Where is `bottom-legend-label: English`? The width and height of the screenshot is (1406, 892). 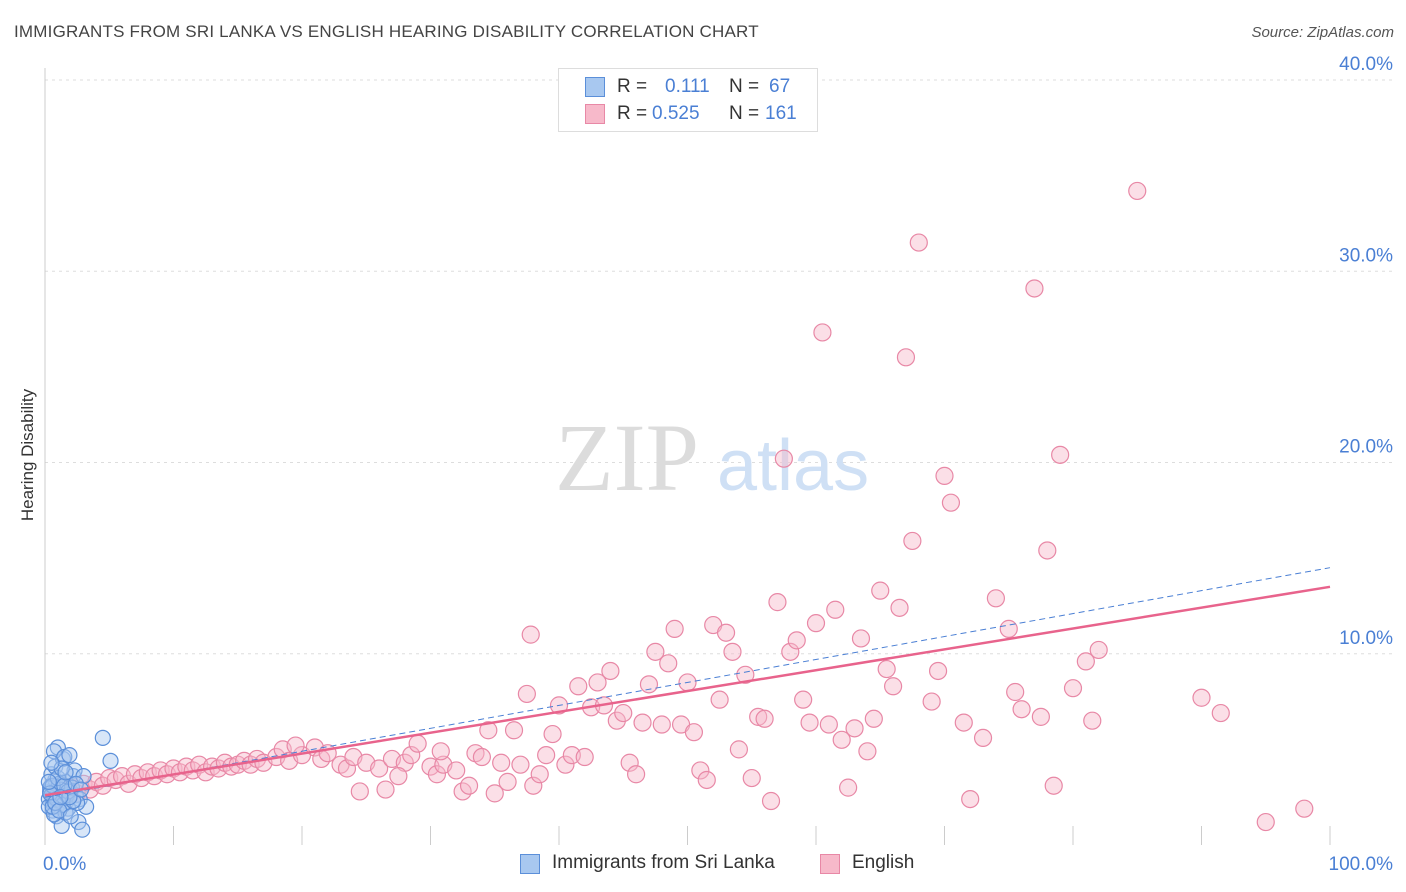 bottom-legend-label: English is located at coordinates (883, 862).